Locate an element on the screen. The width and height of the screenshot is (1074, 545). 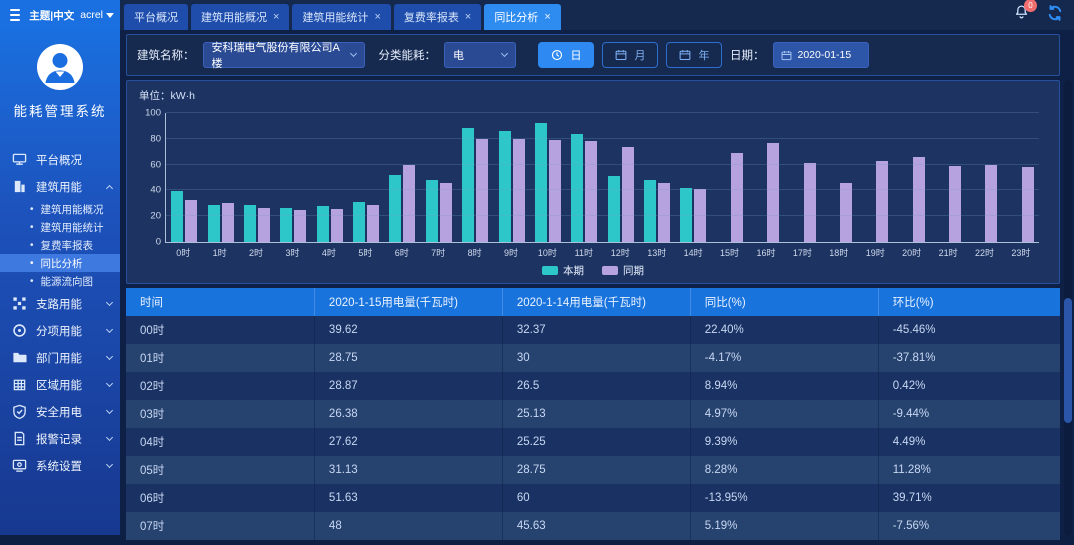
sidebar-subitem: •同比分析 is located at coordinates (60, 263).